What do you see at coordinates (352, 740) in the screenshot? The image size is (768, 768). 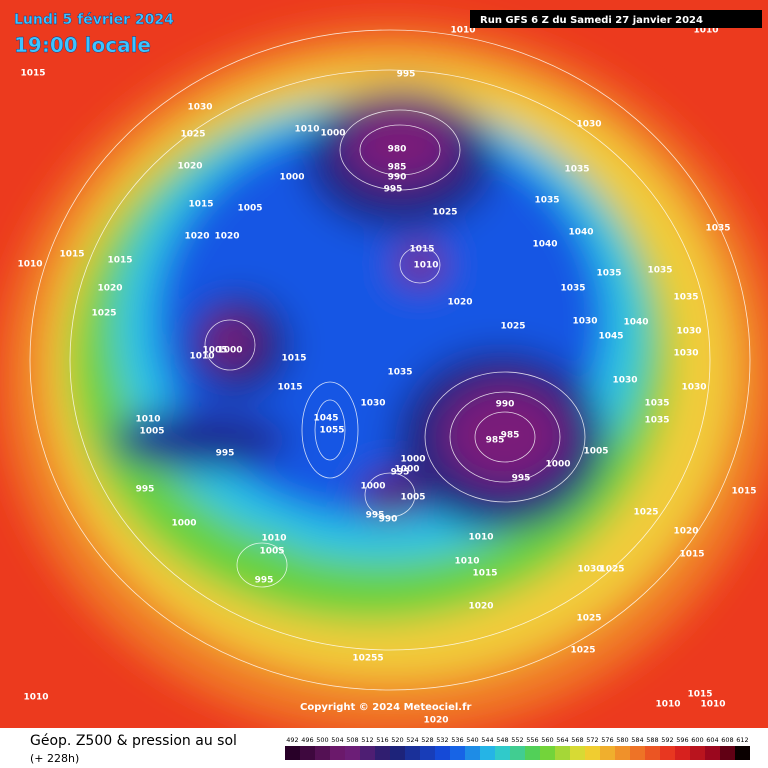 I see `colorbar-tick-label: 508` at bounding box center [352, 740].